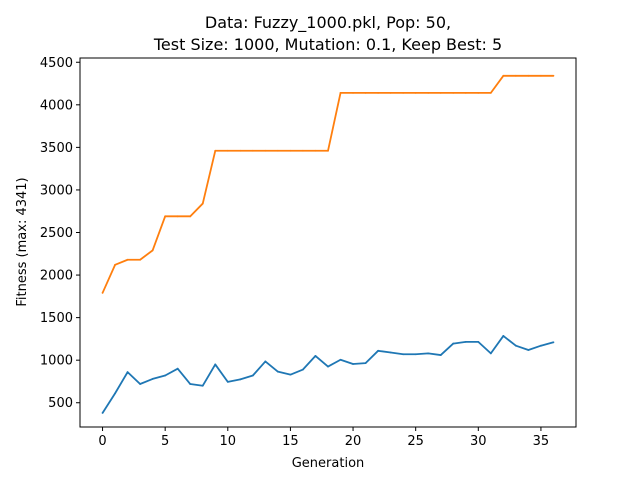  Describe the element at coordinates (56, 63) in the screenshot. I see `y-tick-label: 4500` at that location.